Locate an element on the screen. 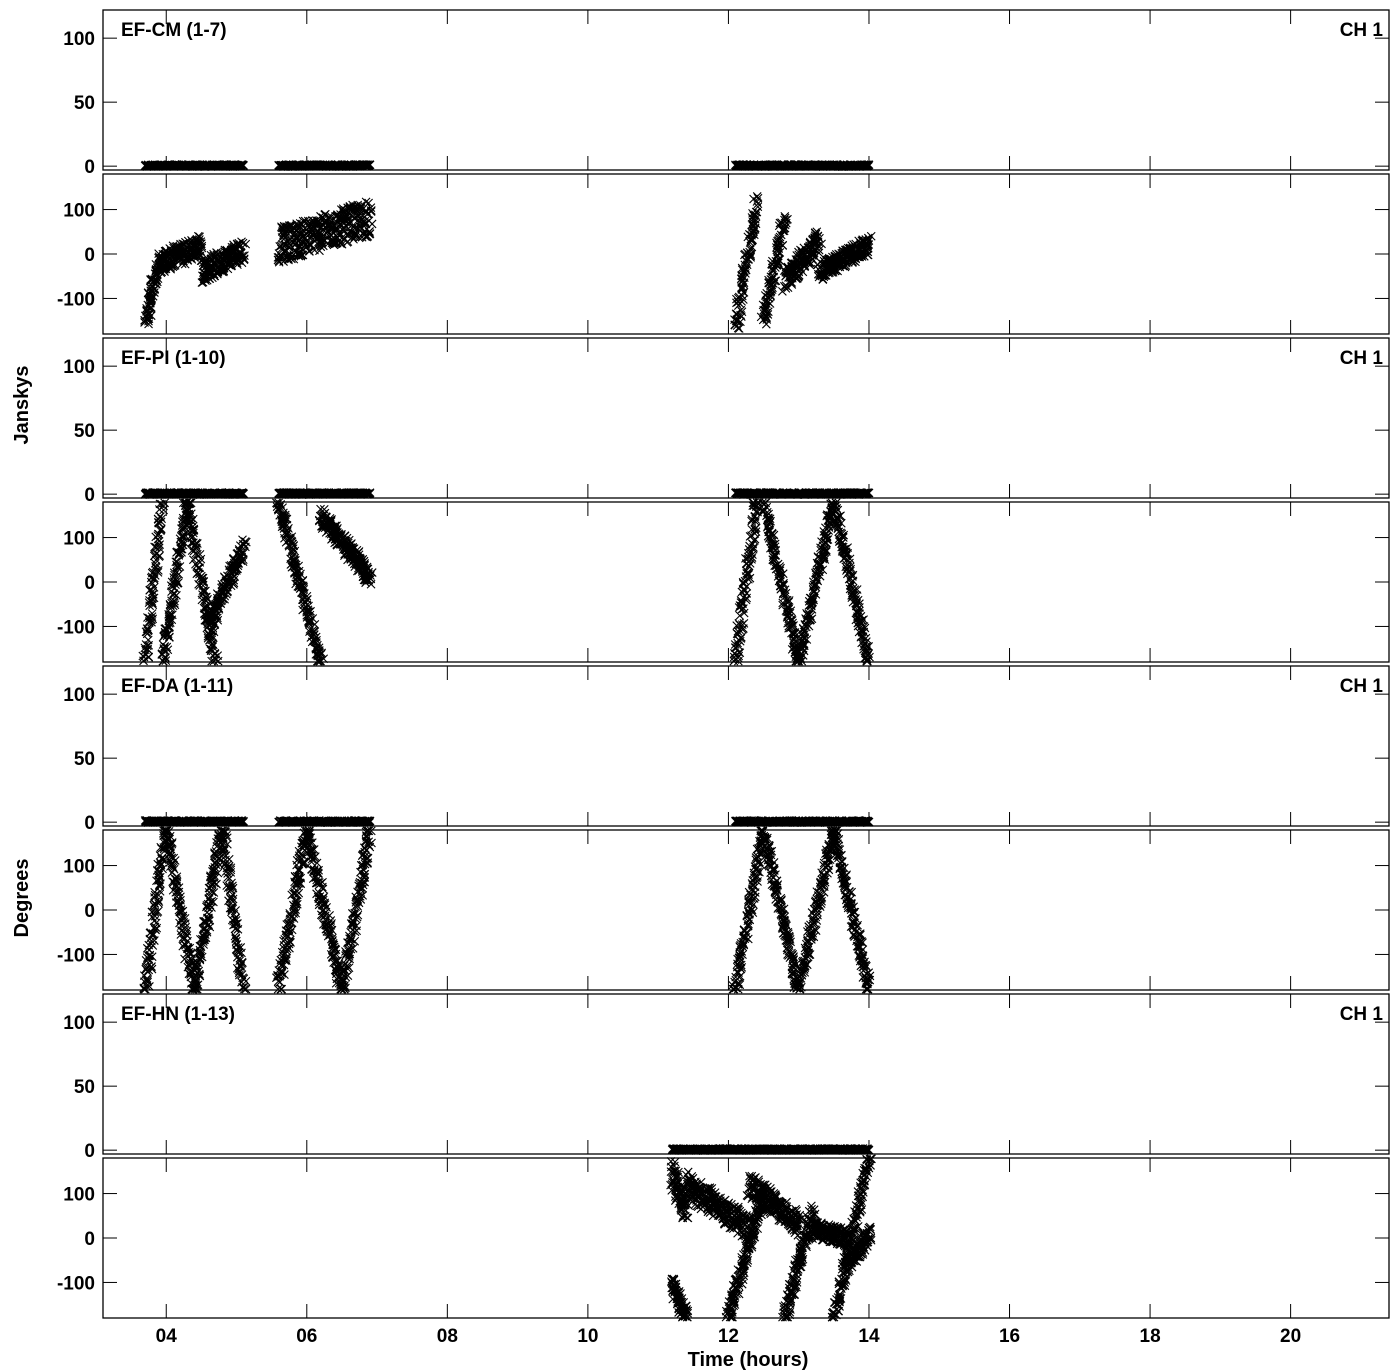 This screenshot has width=1394, height=1371. baseline-label: EF-PI (1-10) is located at coordinates (173, 358).